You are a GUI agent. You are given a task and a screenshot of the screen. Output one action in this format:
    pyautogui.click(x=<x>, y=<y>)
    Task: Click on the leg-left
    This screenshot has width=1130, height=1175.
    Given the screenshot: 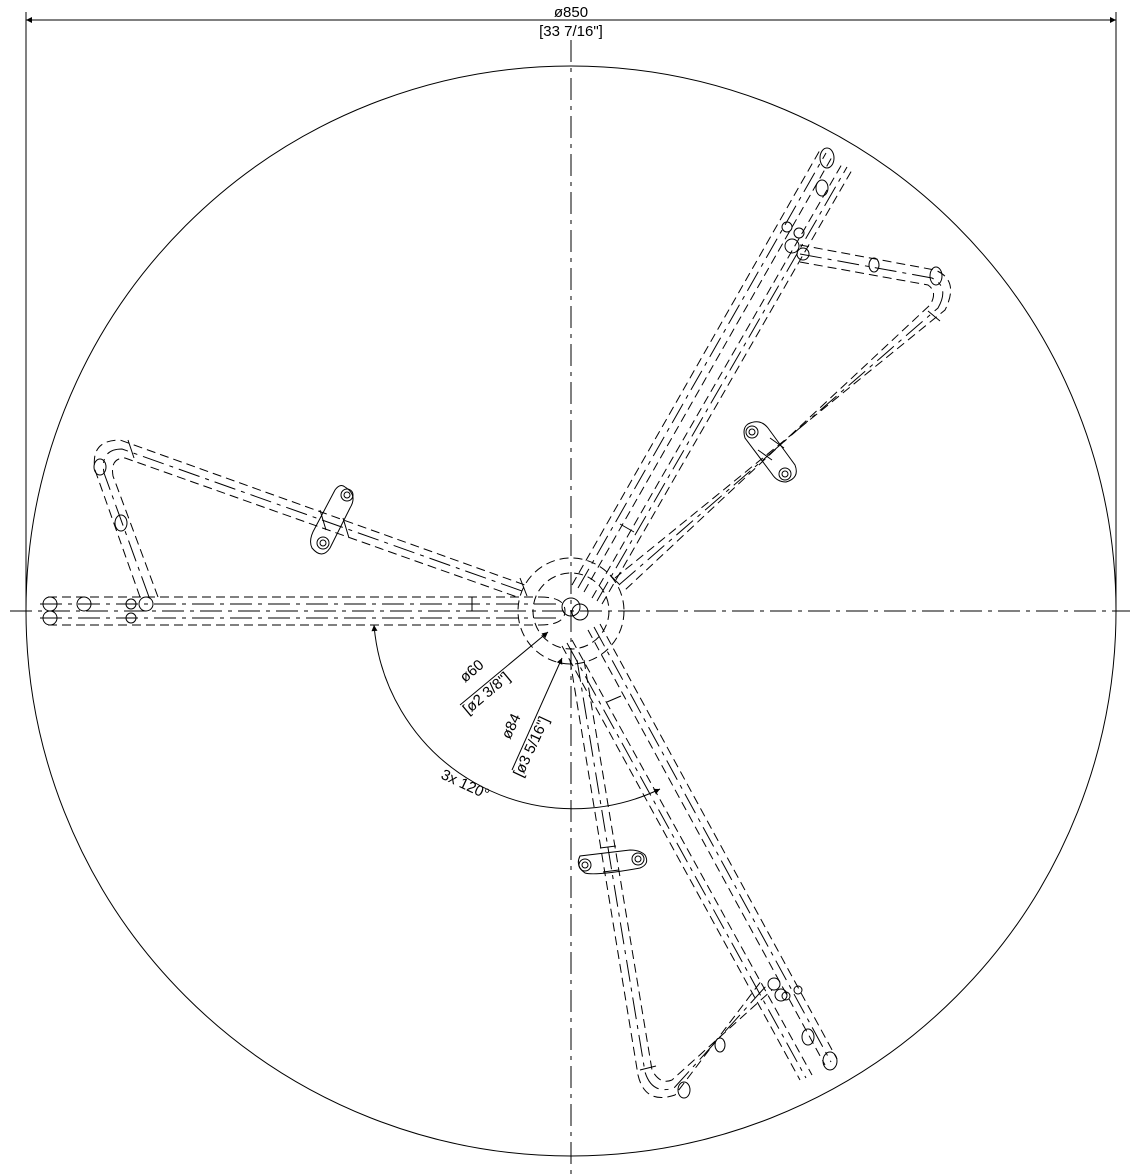 What is the action you would take?
    pyautogui.click(x=303, y=532)
    